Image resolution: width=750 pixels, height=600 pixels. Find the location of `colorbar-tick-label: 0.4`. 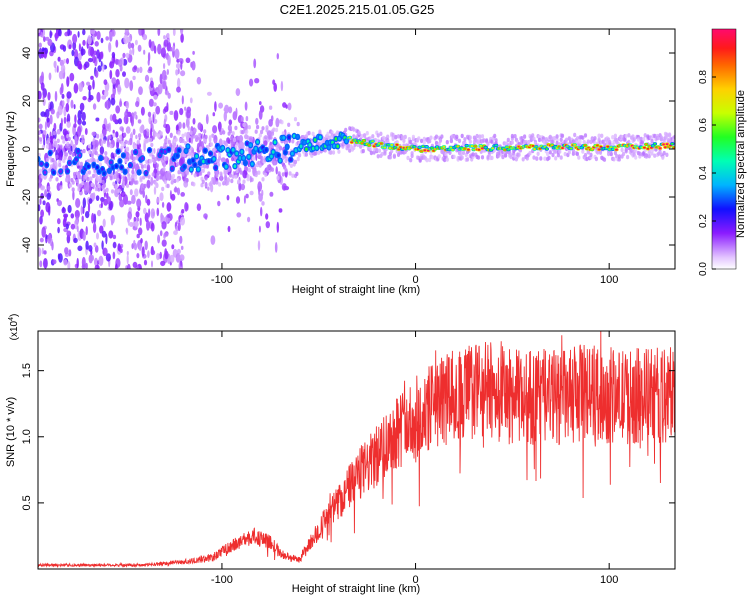

colorbar-tick-label: 0.4 is located at coordinates (703, 173).